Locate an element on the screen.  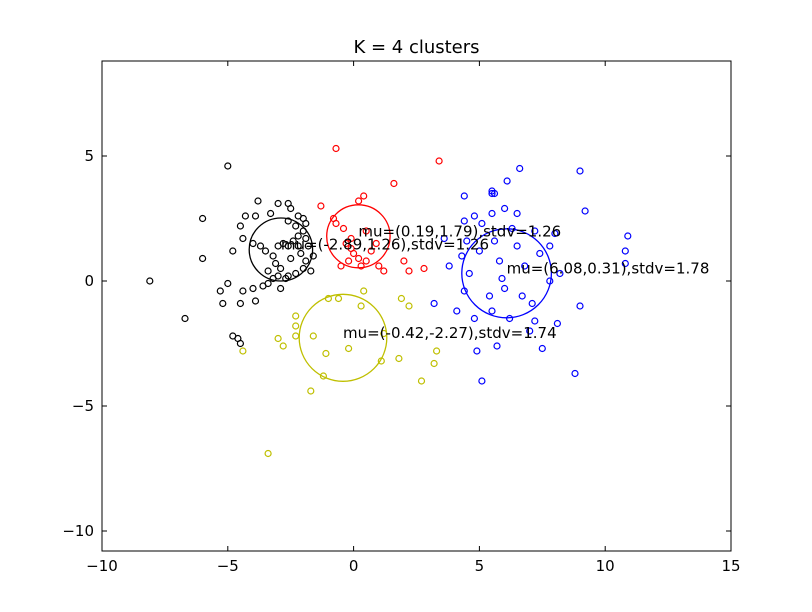
cluster-annotation: mu=(0.19,1.79),stdv=1.26 is located at coordinates (459, 231).